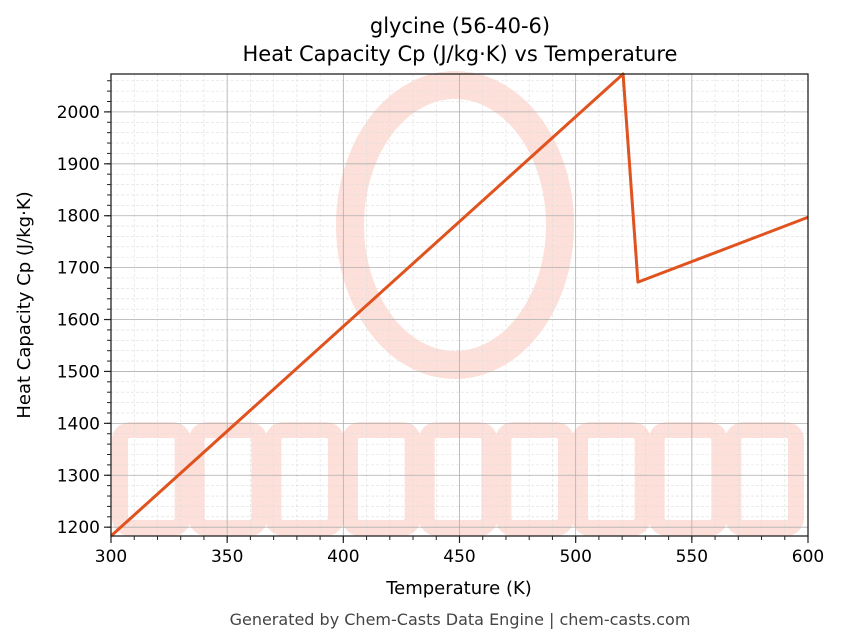 The height and width of the screenshot is (644, 843). I want to click on x-tick-label: 550, so click(692, 557).